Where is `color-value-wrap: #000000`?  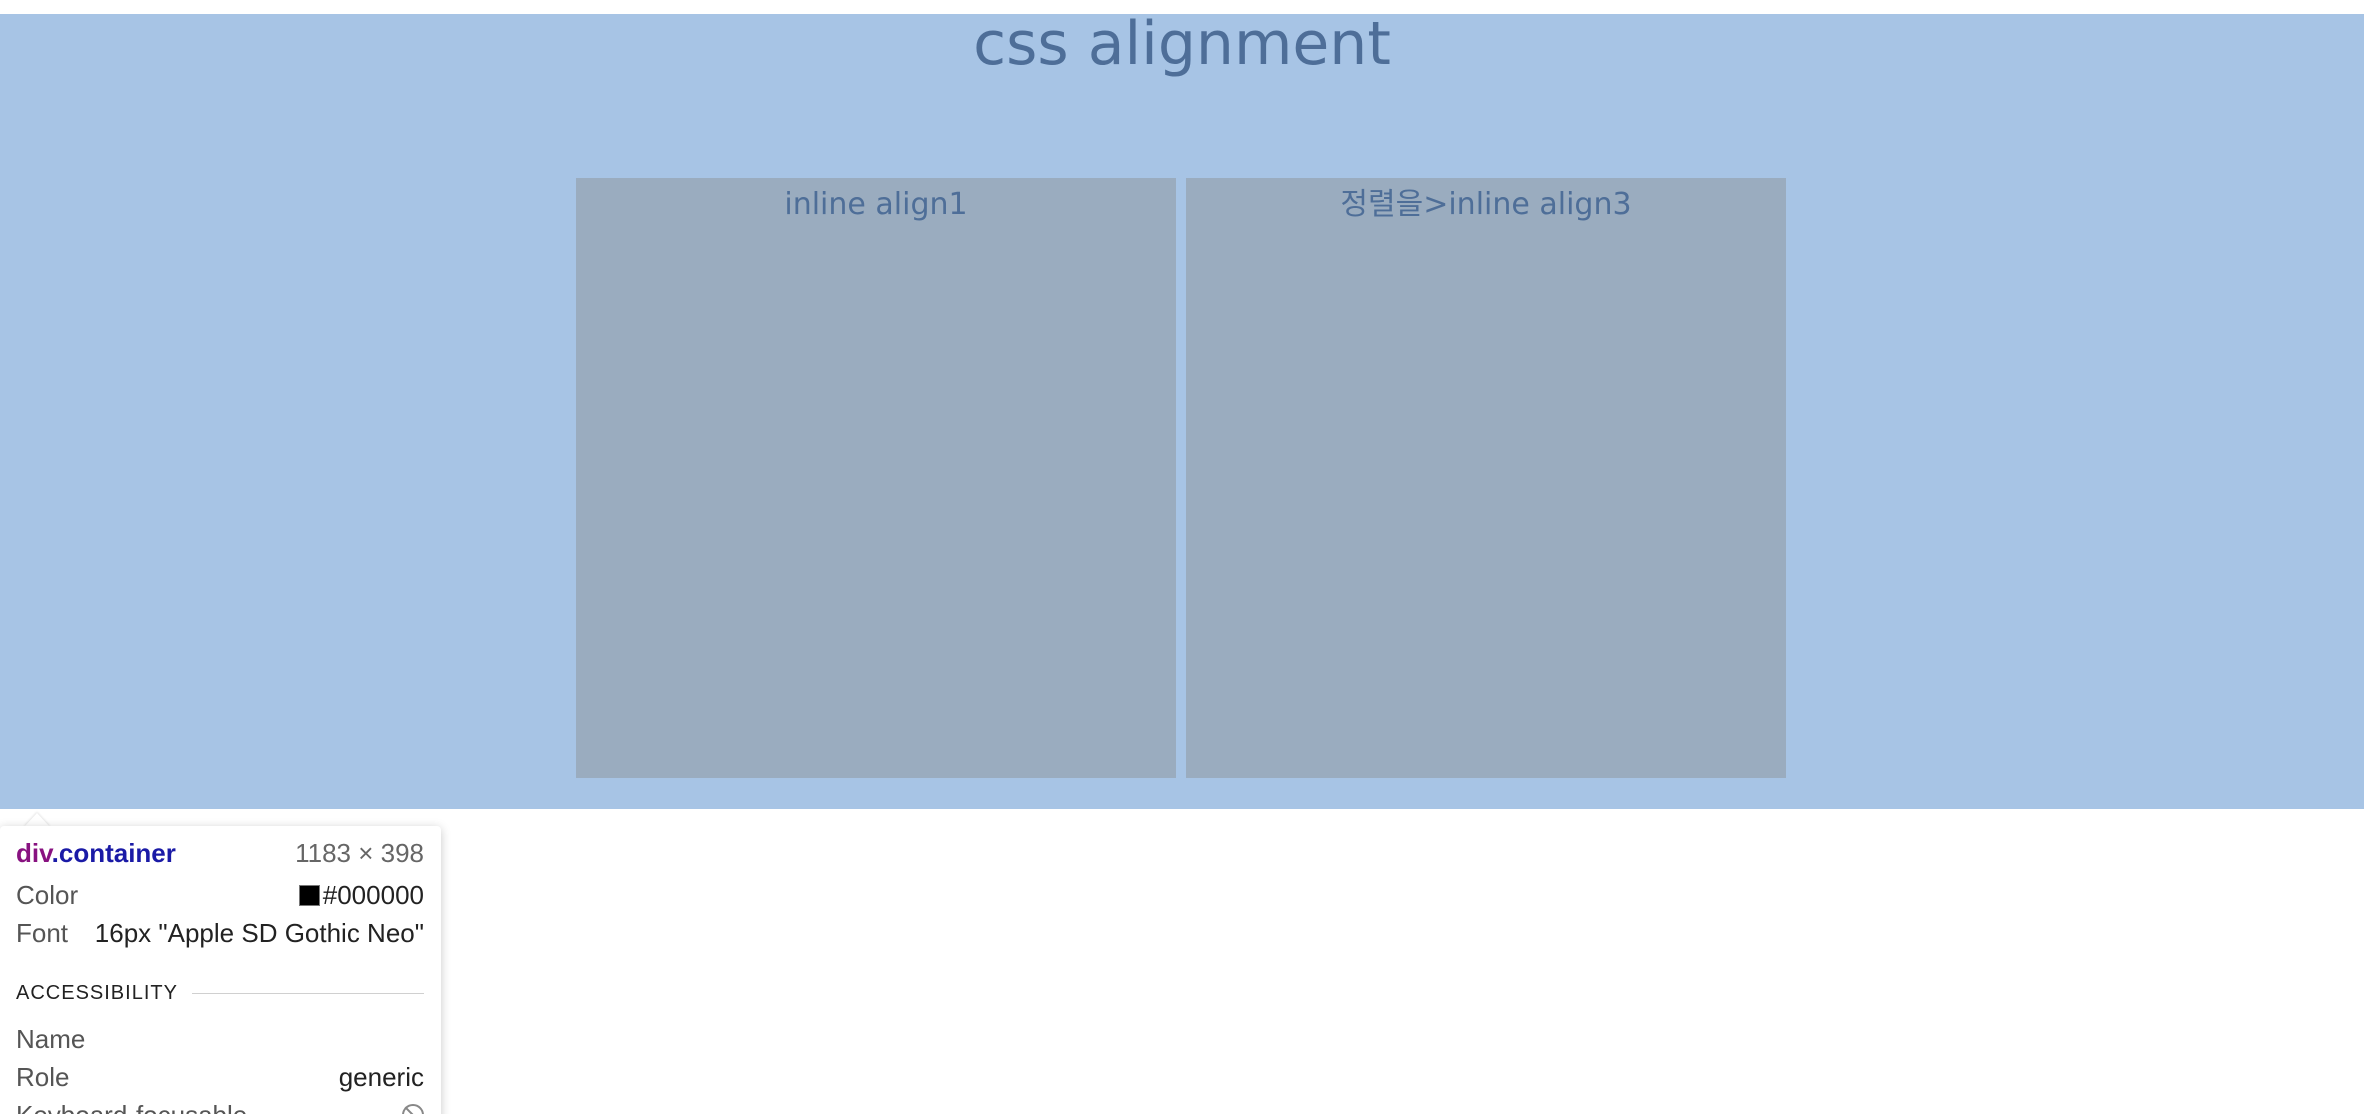
color-value-wrap: #000000 is located at coordinates (361, 895).